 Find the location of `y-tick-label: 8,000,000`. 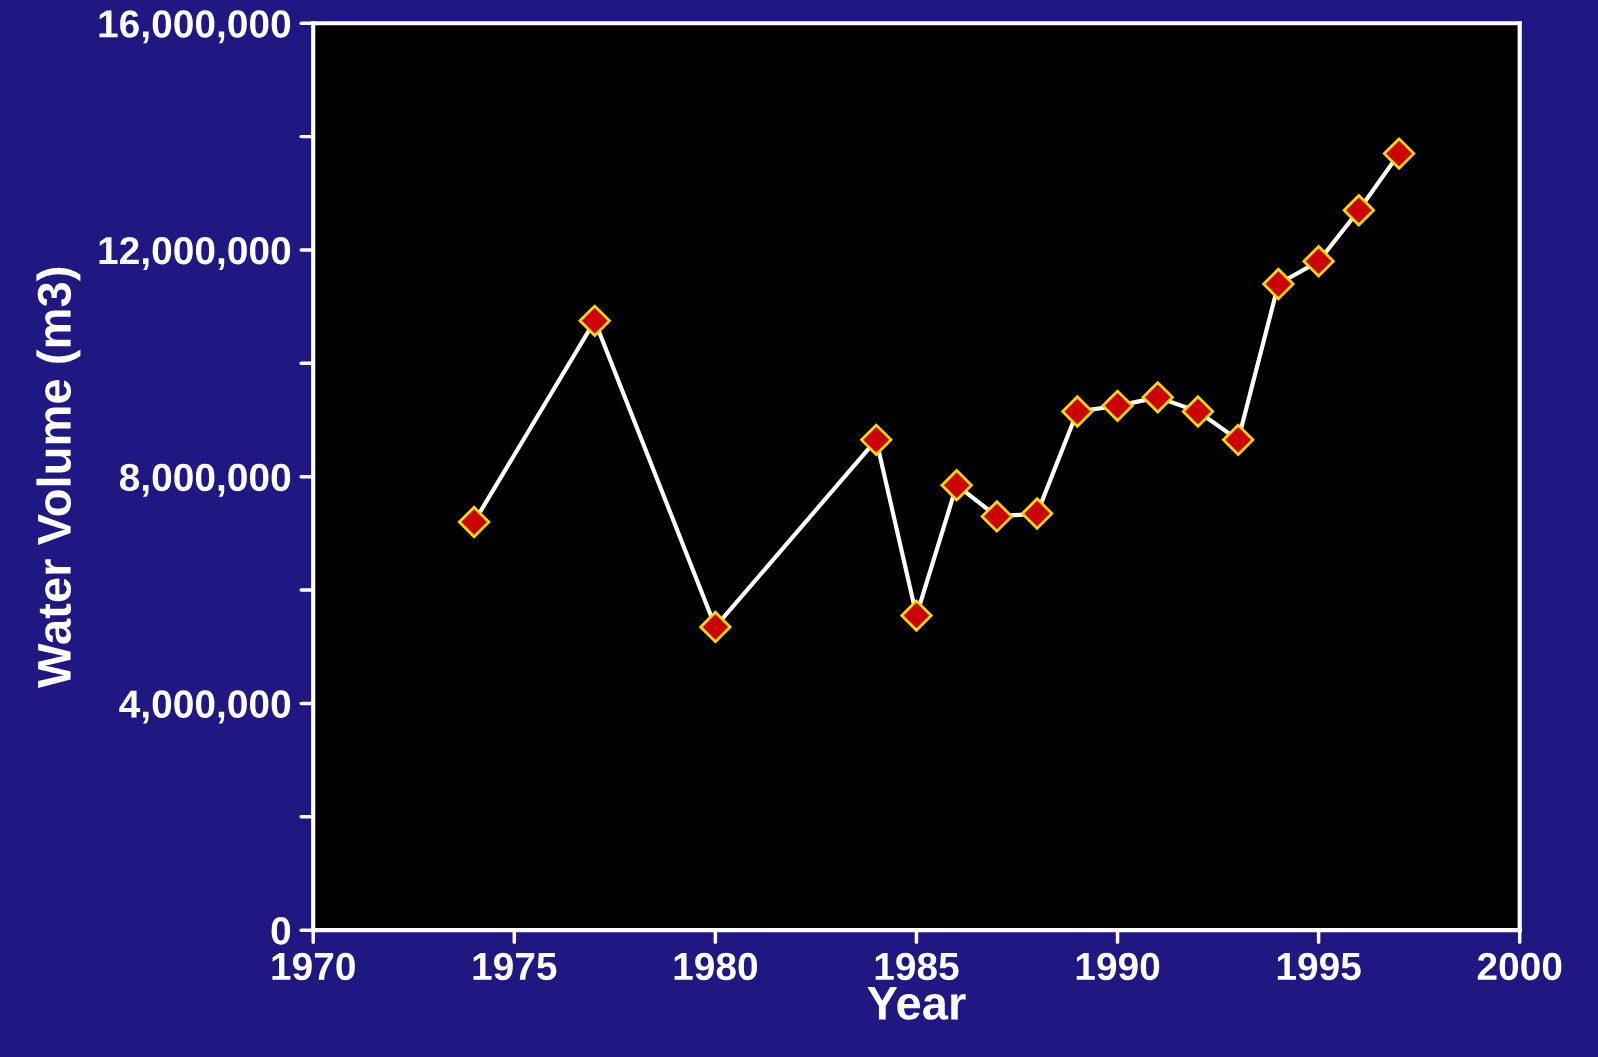

y-tick-label: 8,000,000 is located at coordinates (205, 480).